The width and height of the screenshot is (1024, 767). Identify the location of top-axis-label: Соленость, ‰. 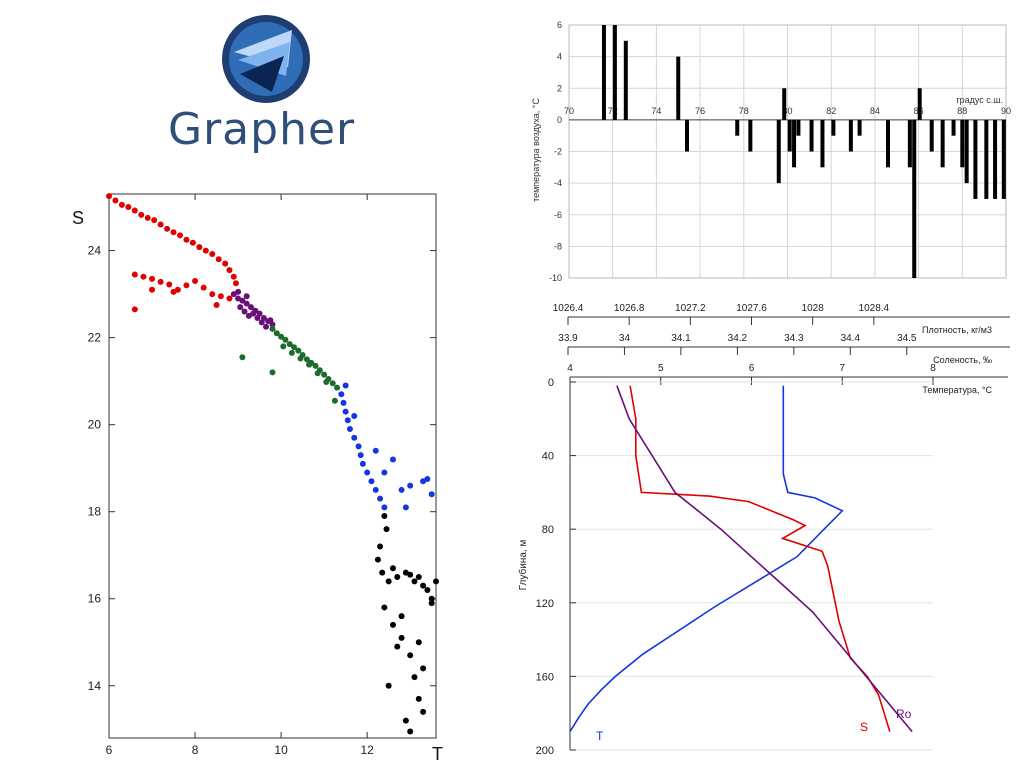
(962, 360).